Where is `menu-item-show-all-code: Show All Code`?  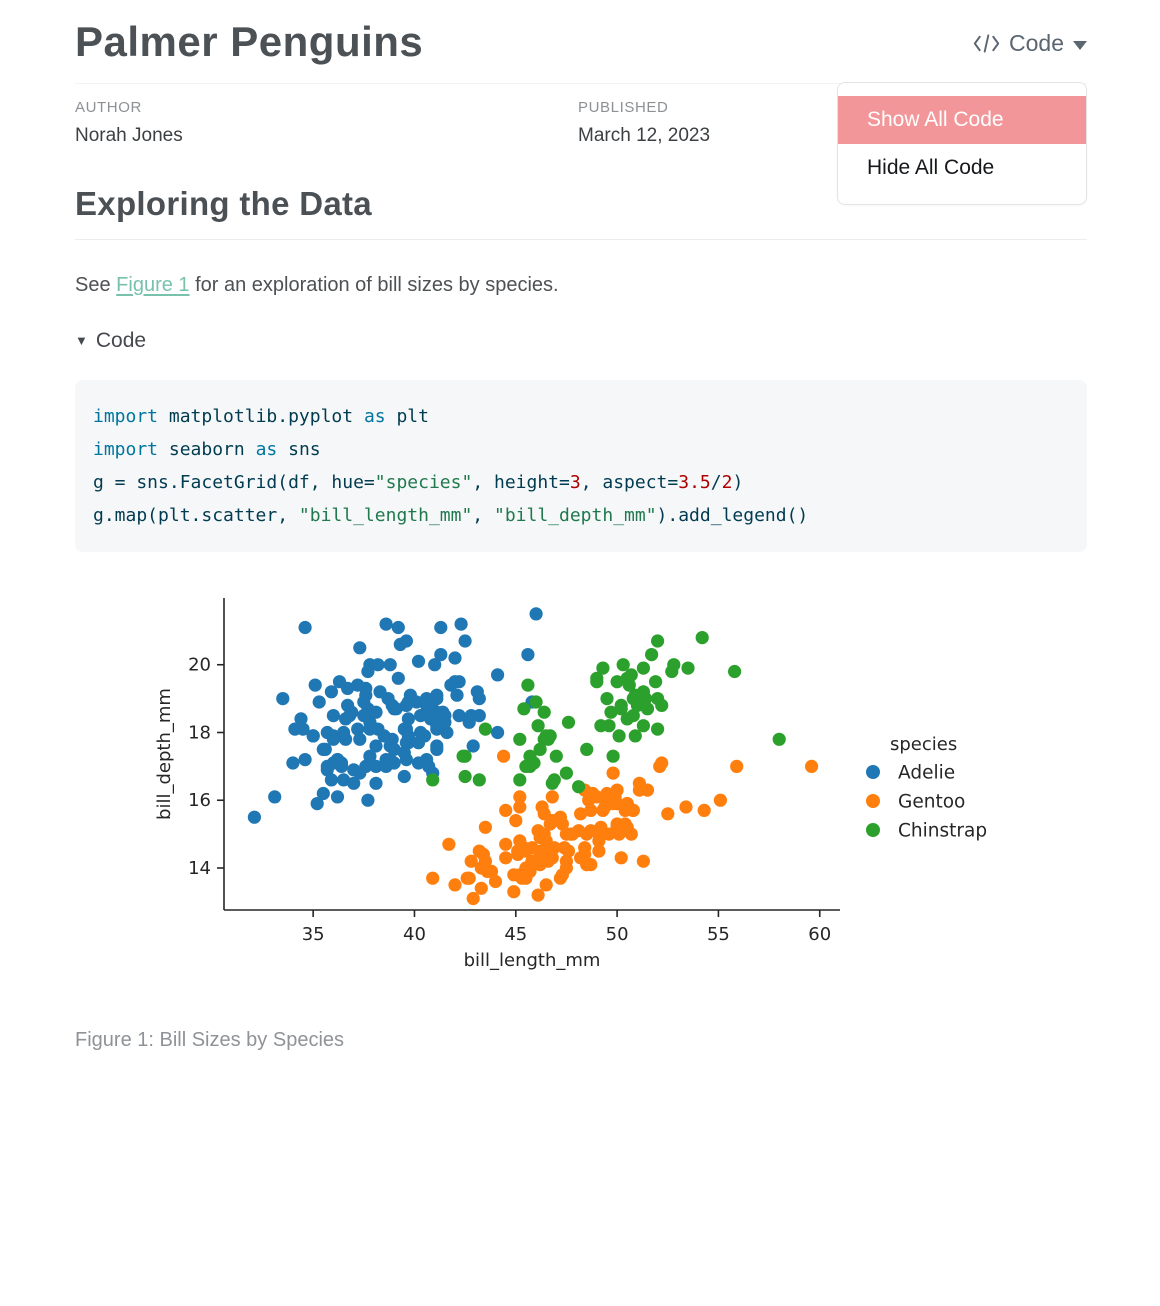
menu-item-show-all-code: Show All Code is located at coordinates (962, 120).